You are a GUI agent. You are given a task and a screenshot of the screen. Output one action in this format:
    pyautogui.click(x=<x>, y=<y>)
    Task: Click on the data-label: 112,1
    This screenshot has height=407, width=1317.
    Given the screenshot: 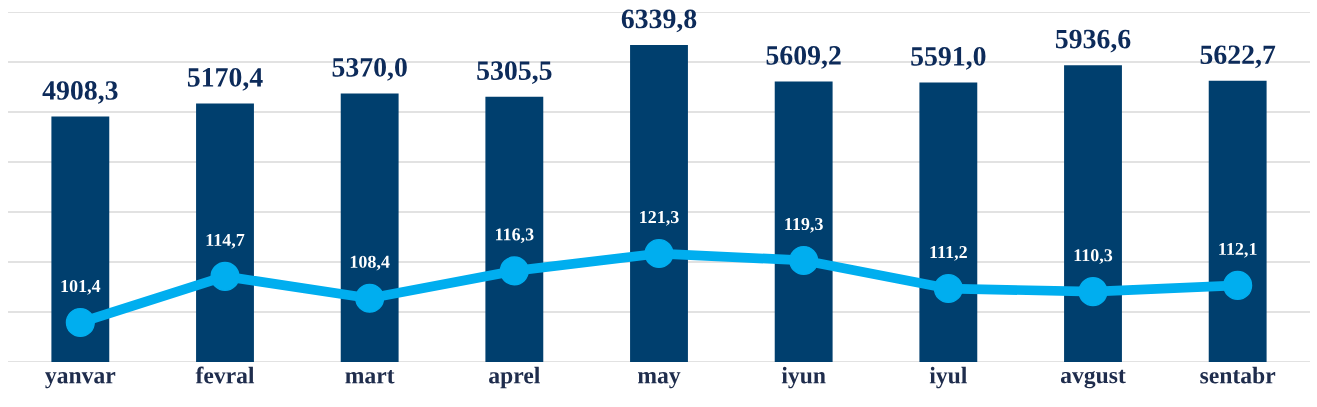 What is the action you would take?
    pyautogui.click(x=1238, y=250)
    